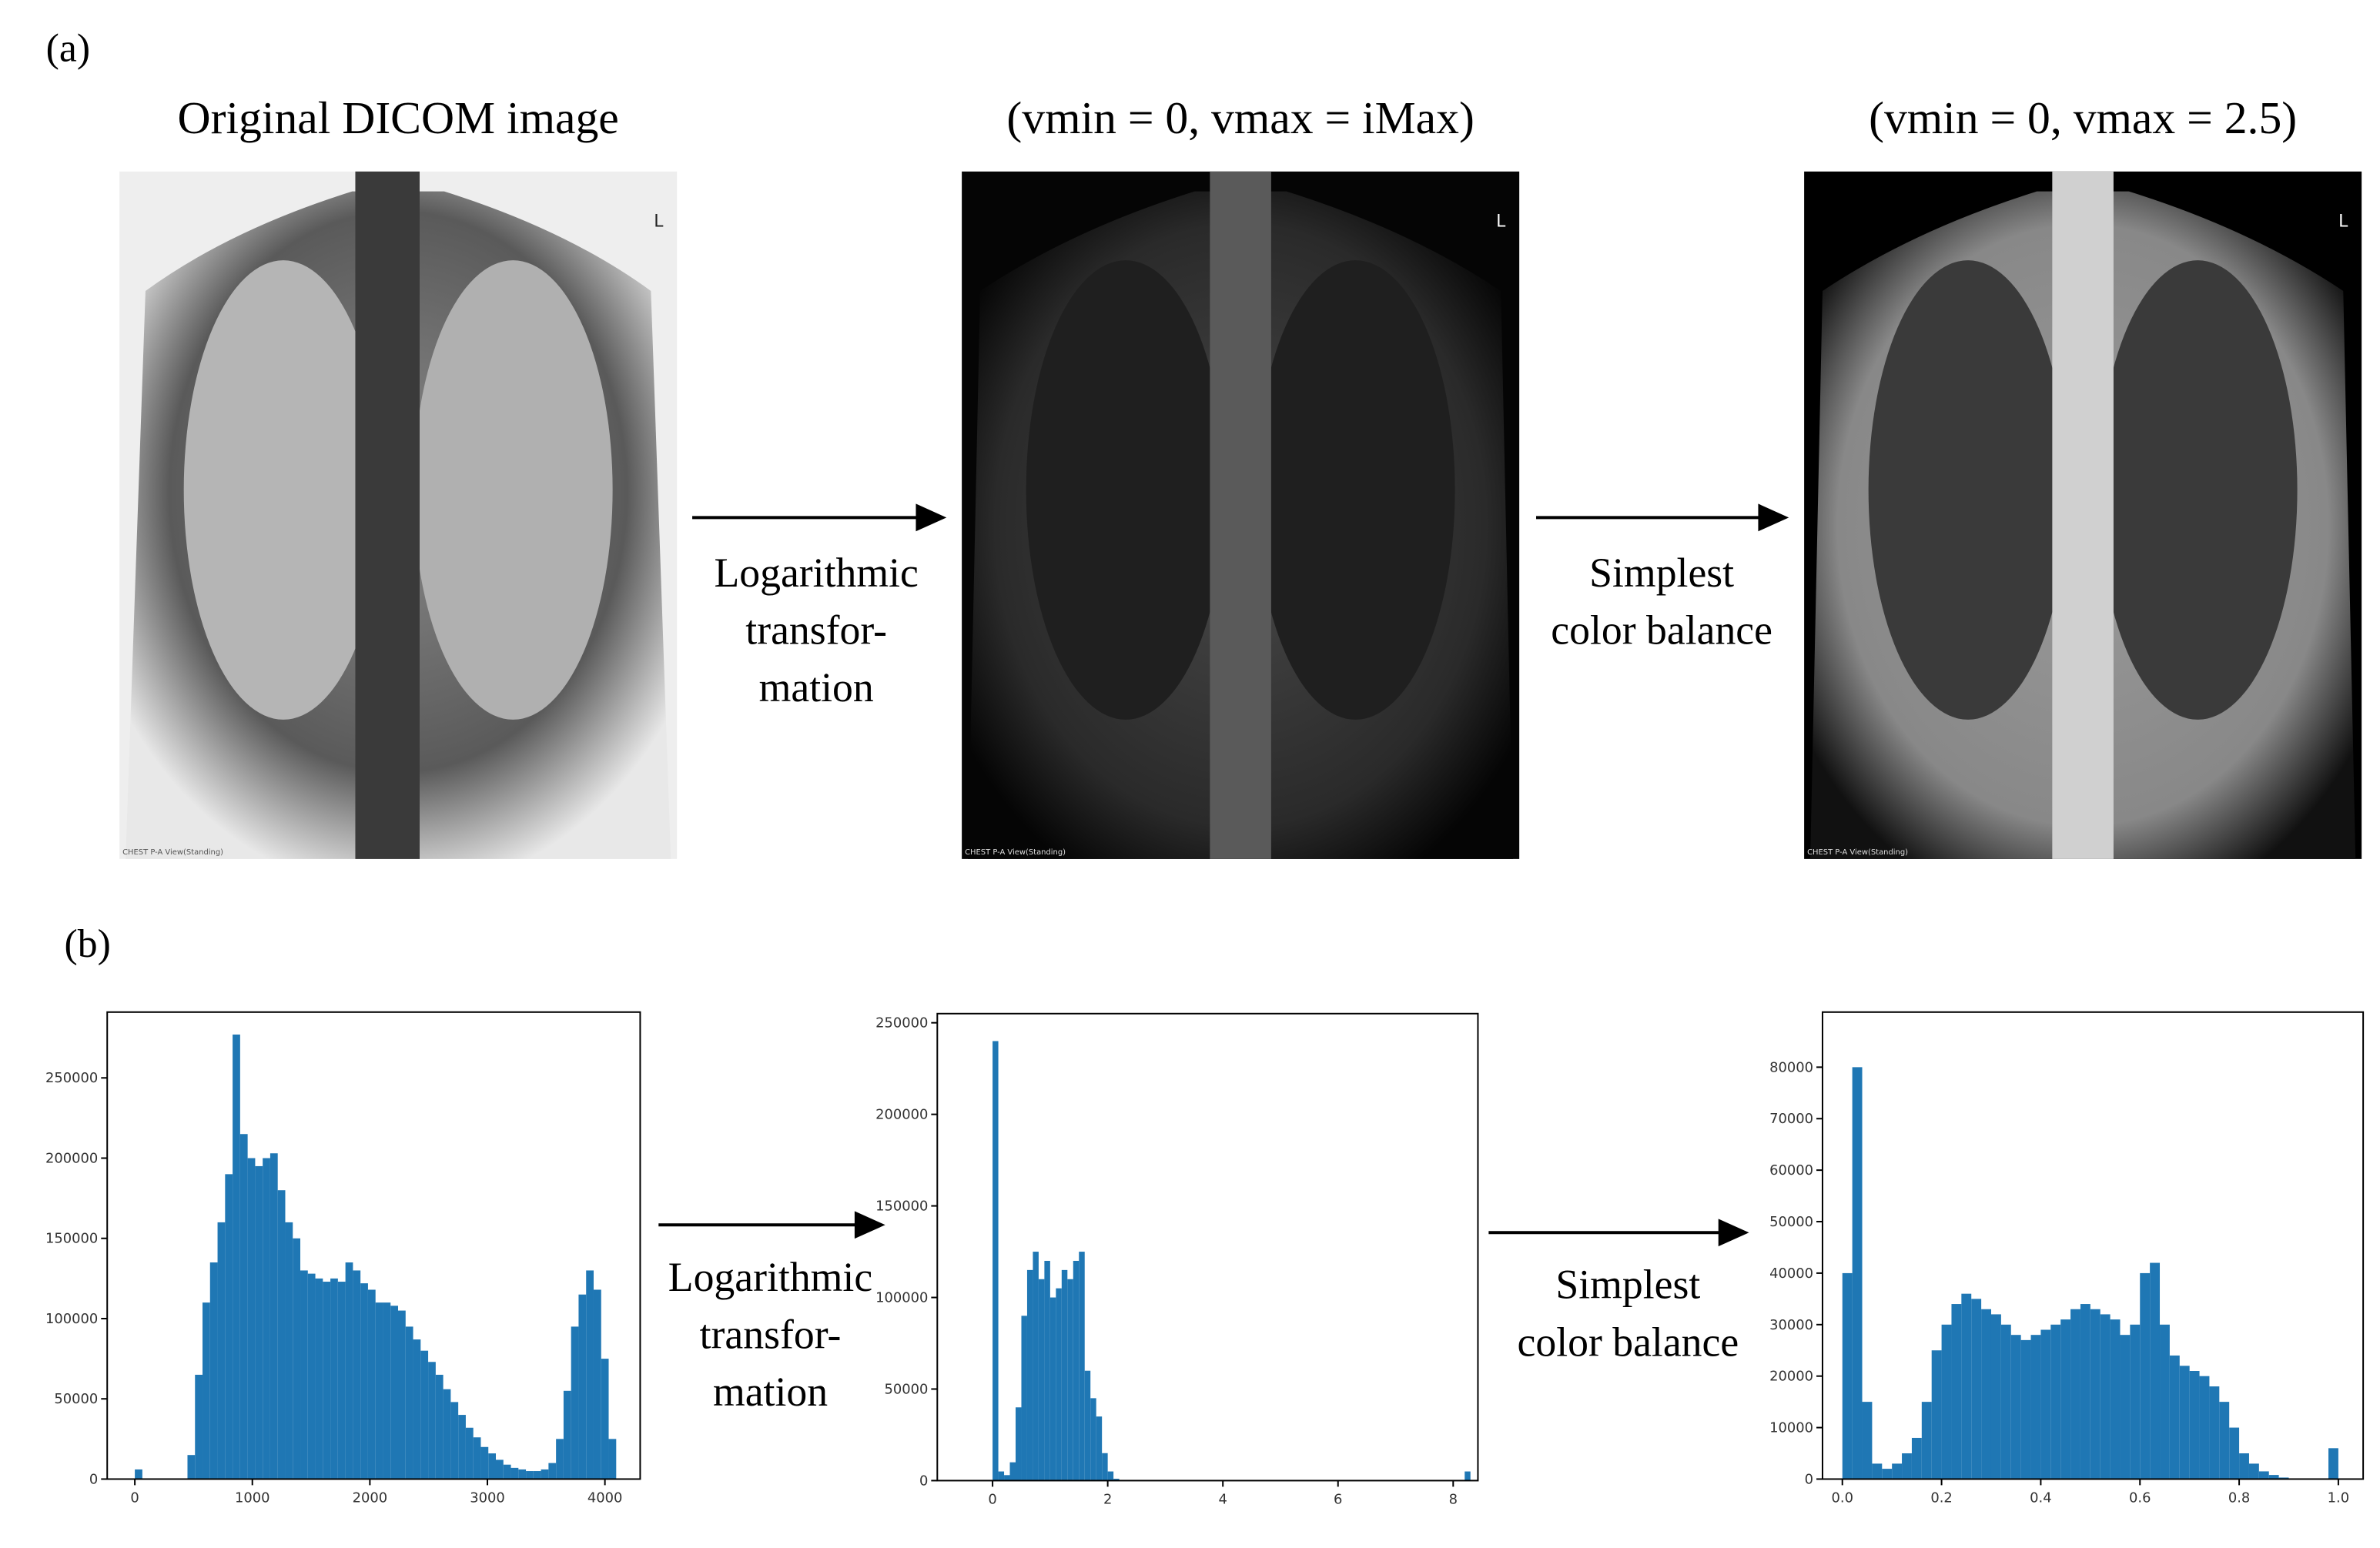 The image size is (2380, 1548). I want to click on x-tick-label: 1.0, so click(2338, 1497).